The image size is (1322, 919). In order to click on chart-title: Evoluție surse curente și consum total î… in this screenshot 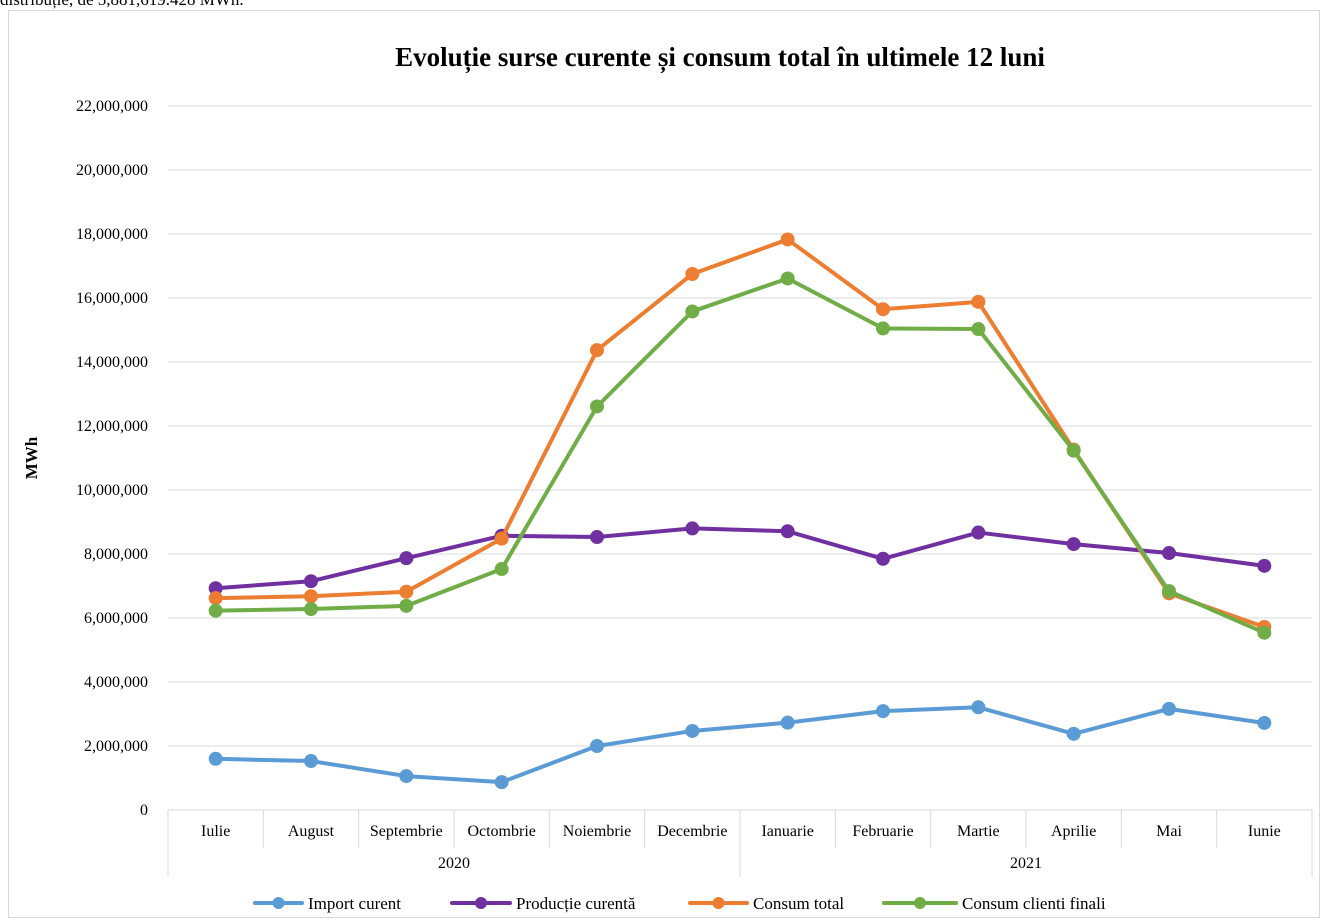, I will do `click(720, 57)`.